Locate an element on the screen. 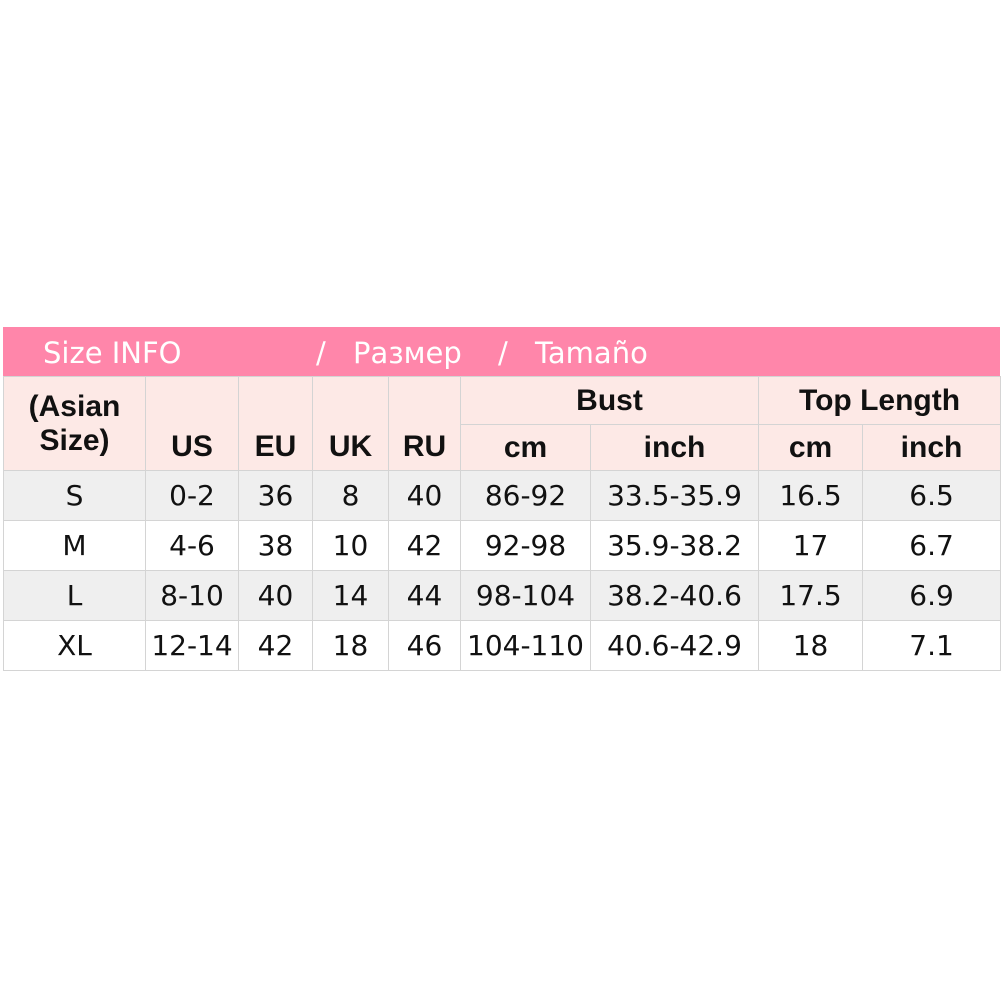 The height and width of the screenshot is (1002, 1002). title-es: Tamaño is located at coordinates (591, 353).